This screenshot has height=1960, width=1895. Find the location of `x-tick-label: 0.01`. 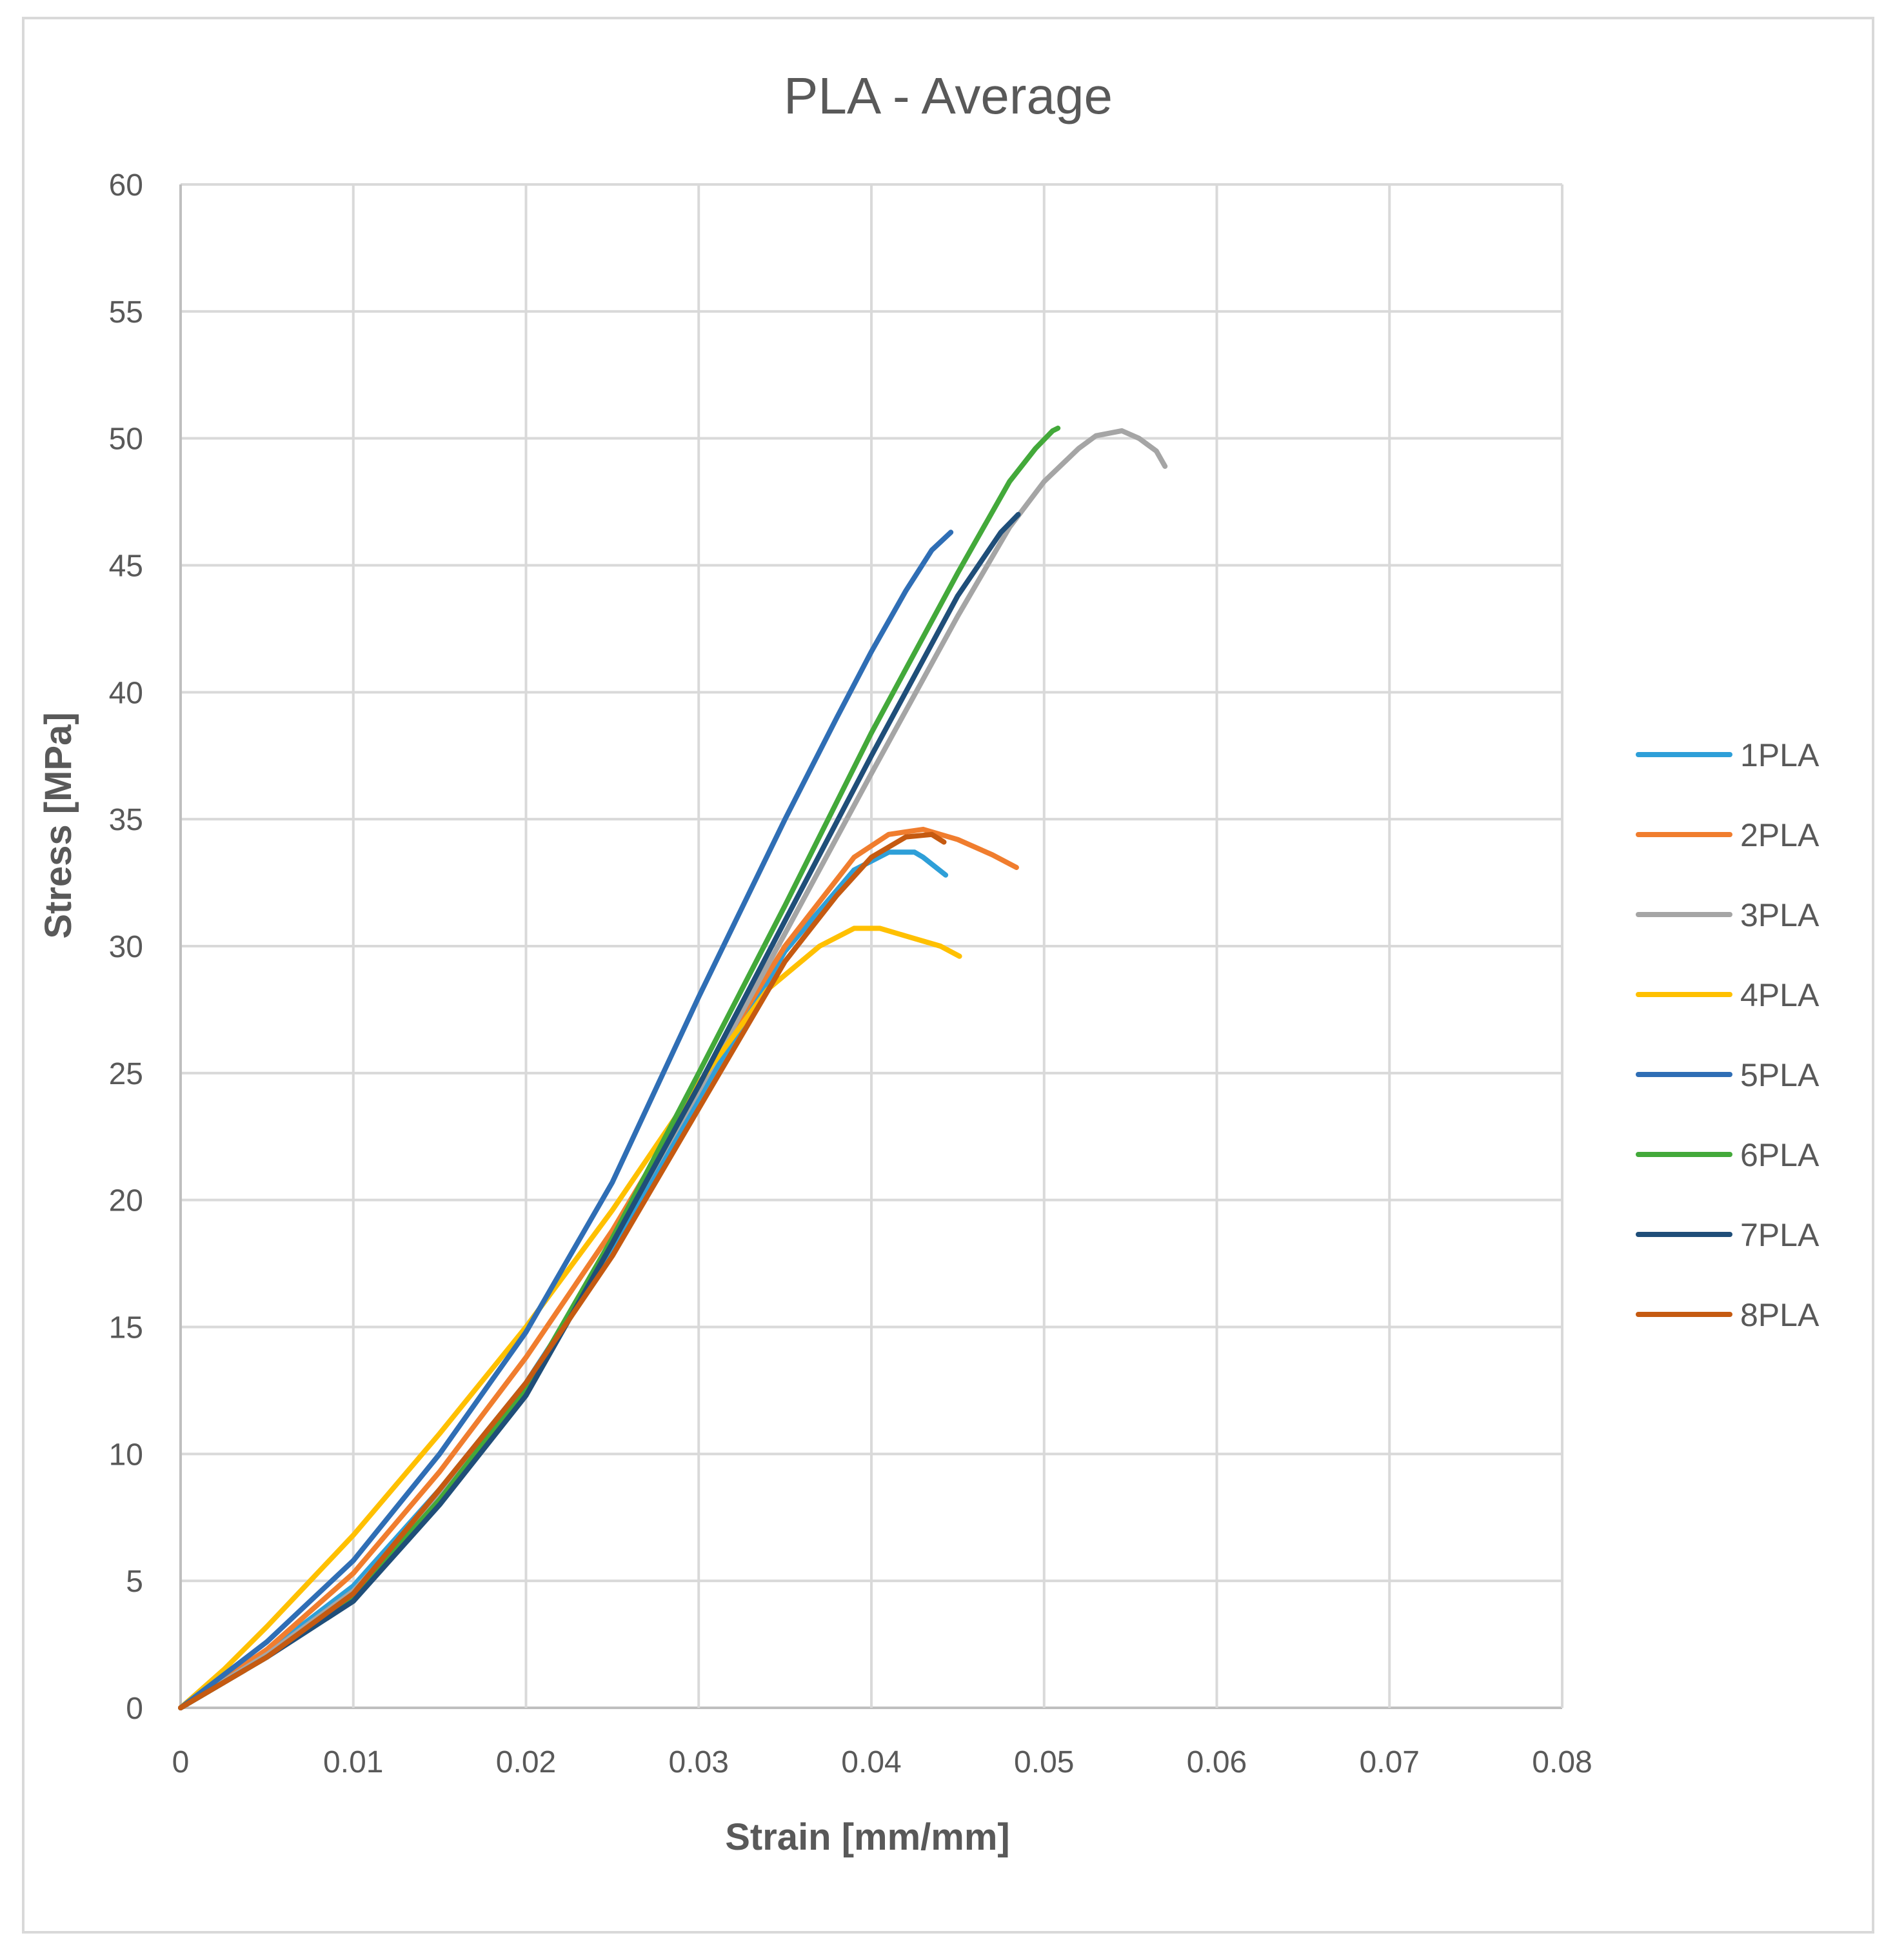

x-tick-label: 0.01 is located at coordinates (353, 1762).